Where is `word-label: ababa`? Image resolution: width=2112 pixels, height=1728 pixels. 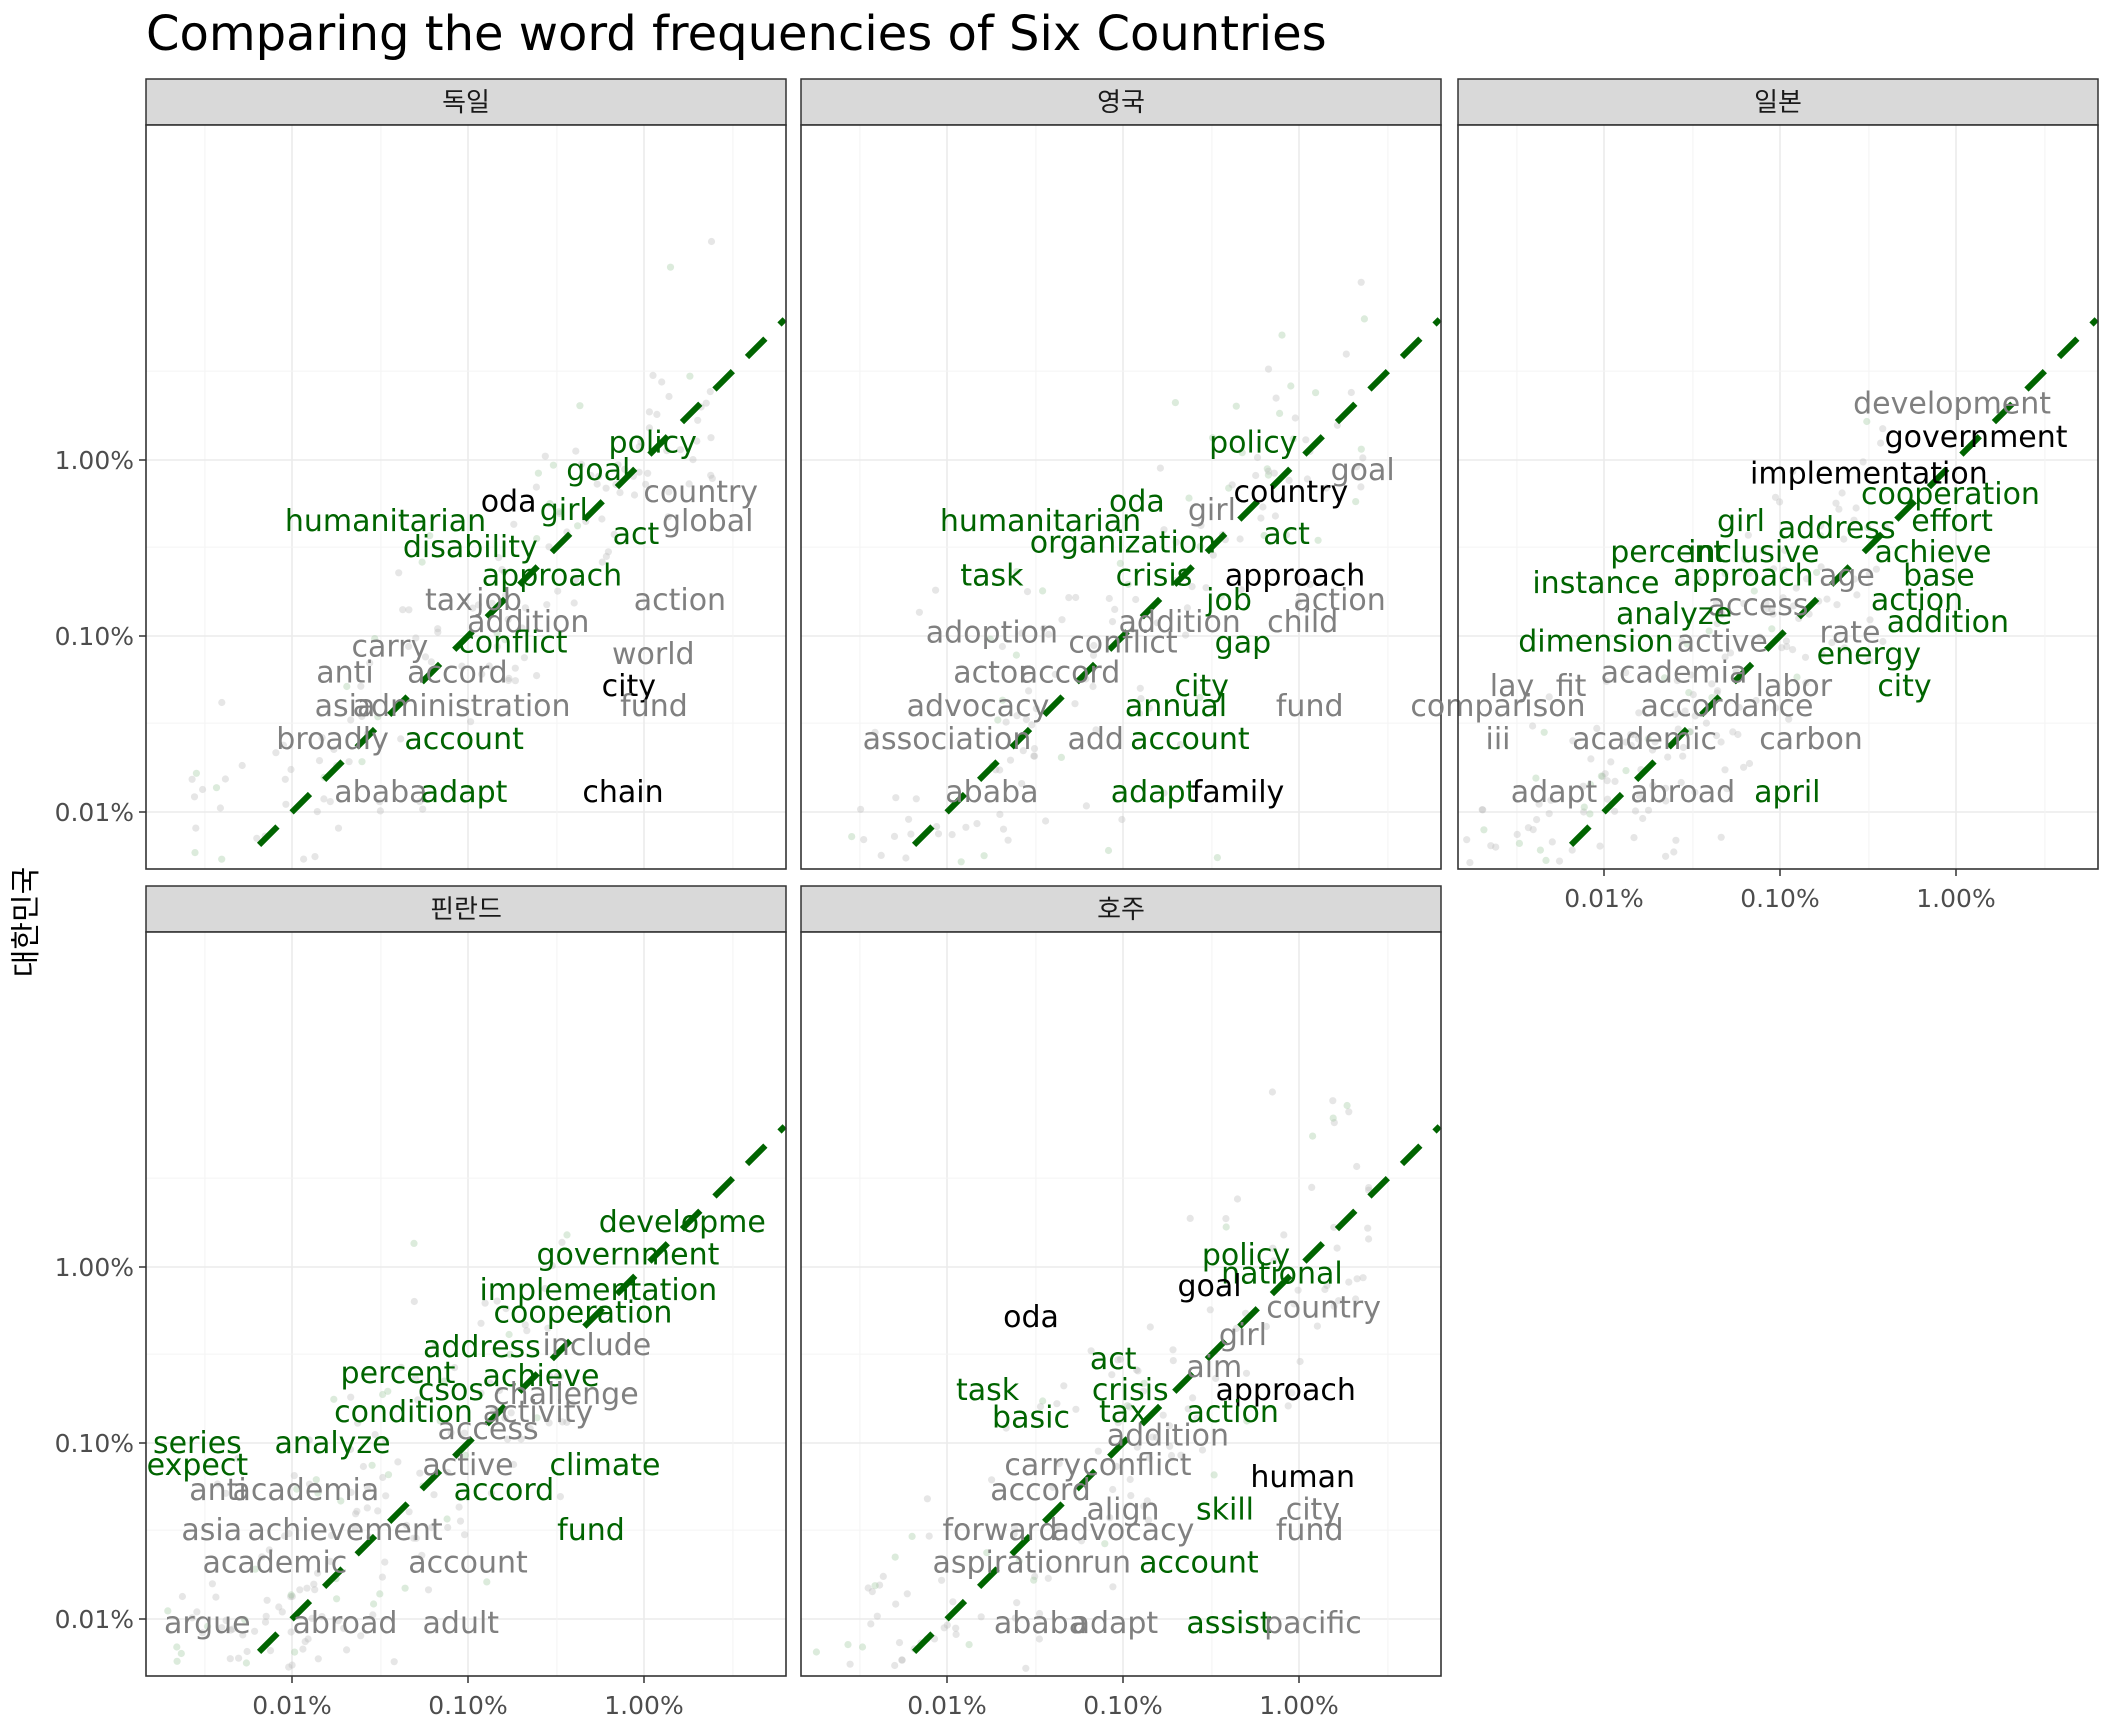
word-label: ababa is located at coordinates (380, 792).